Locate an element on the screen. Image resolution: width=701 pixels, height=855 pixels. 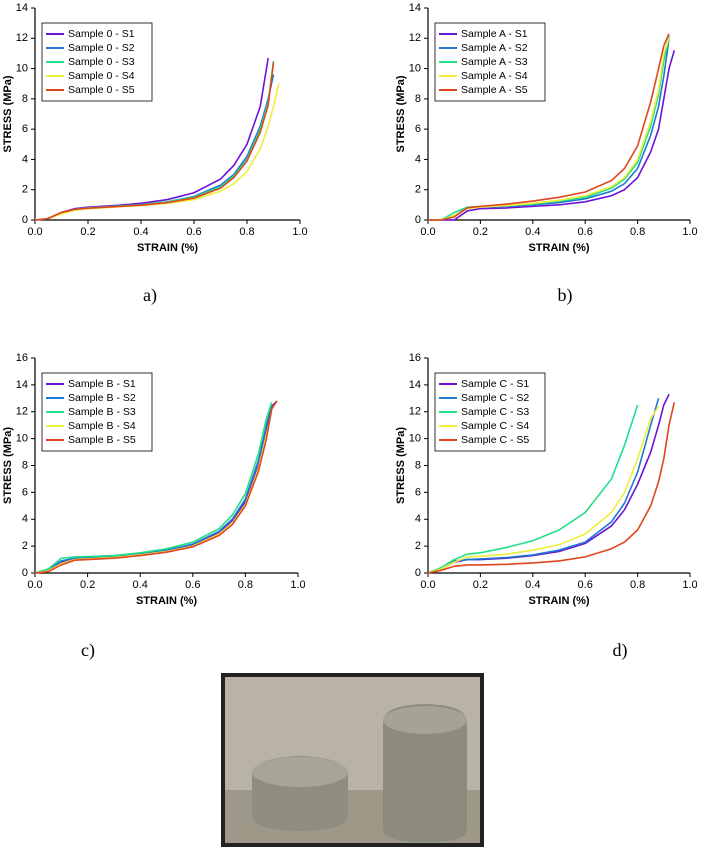
legend-label: Sample B - S2 is located at coordinates (102, 398).